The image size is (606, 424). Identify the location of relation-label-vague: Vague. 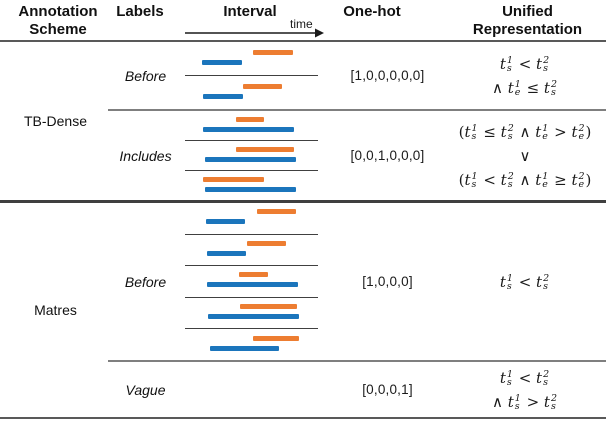
(145, 389).